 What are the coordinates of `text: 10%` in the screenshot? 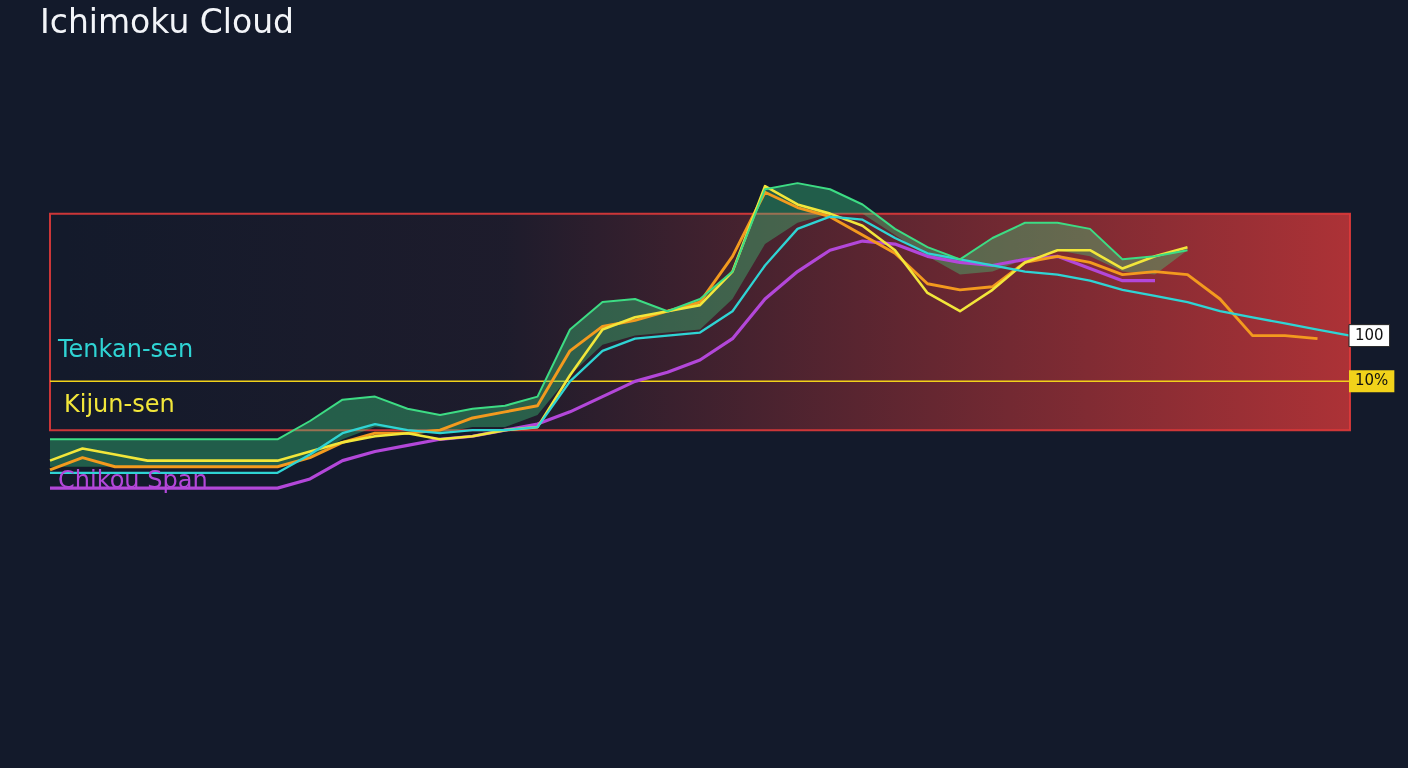 It's located at (1372, 380).